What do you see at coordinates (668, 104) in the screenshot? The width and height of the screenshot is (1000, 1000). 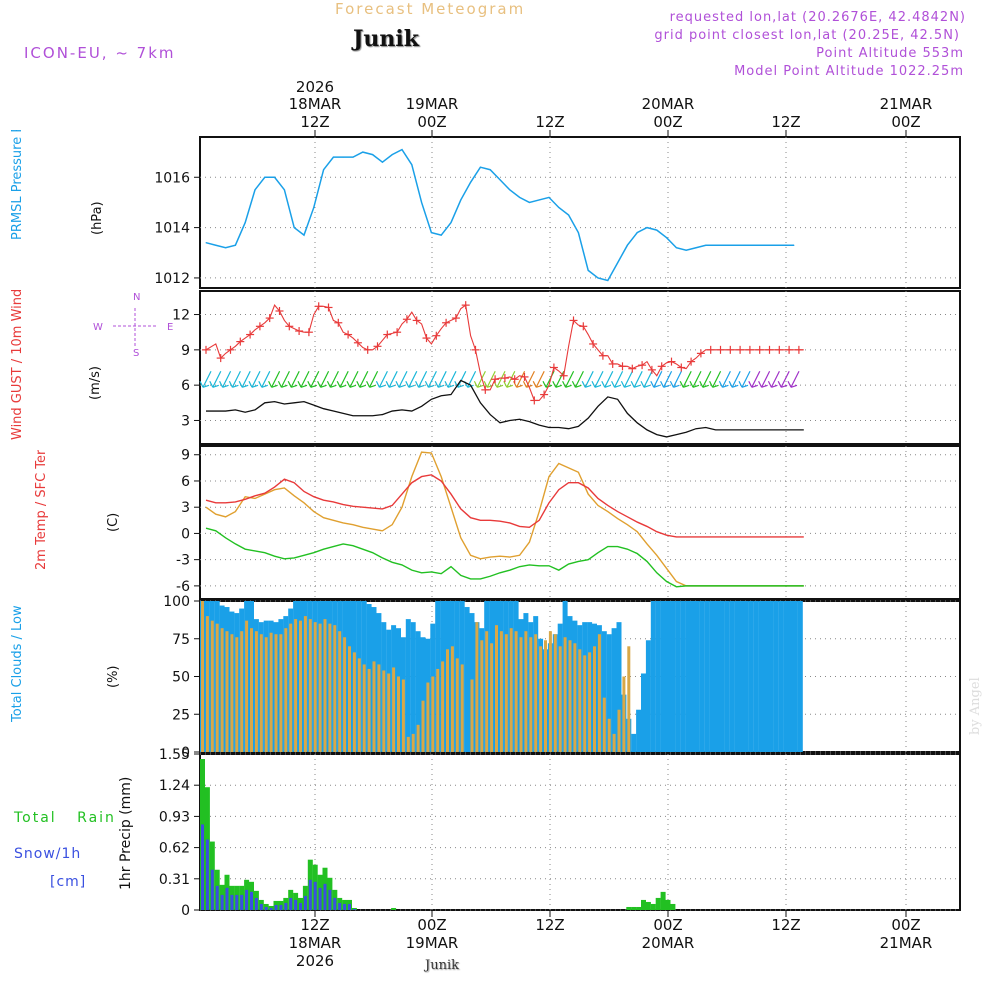 I see `top-axis-date: 20MAR` at bounding box center [668, 104].